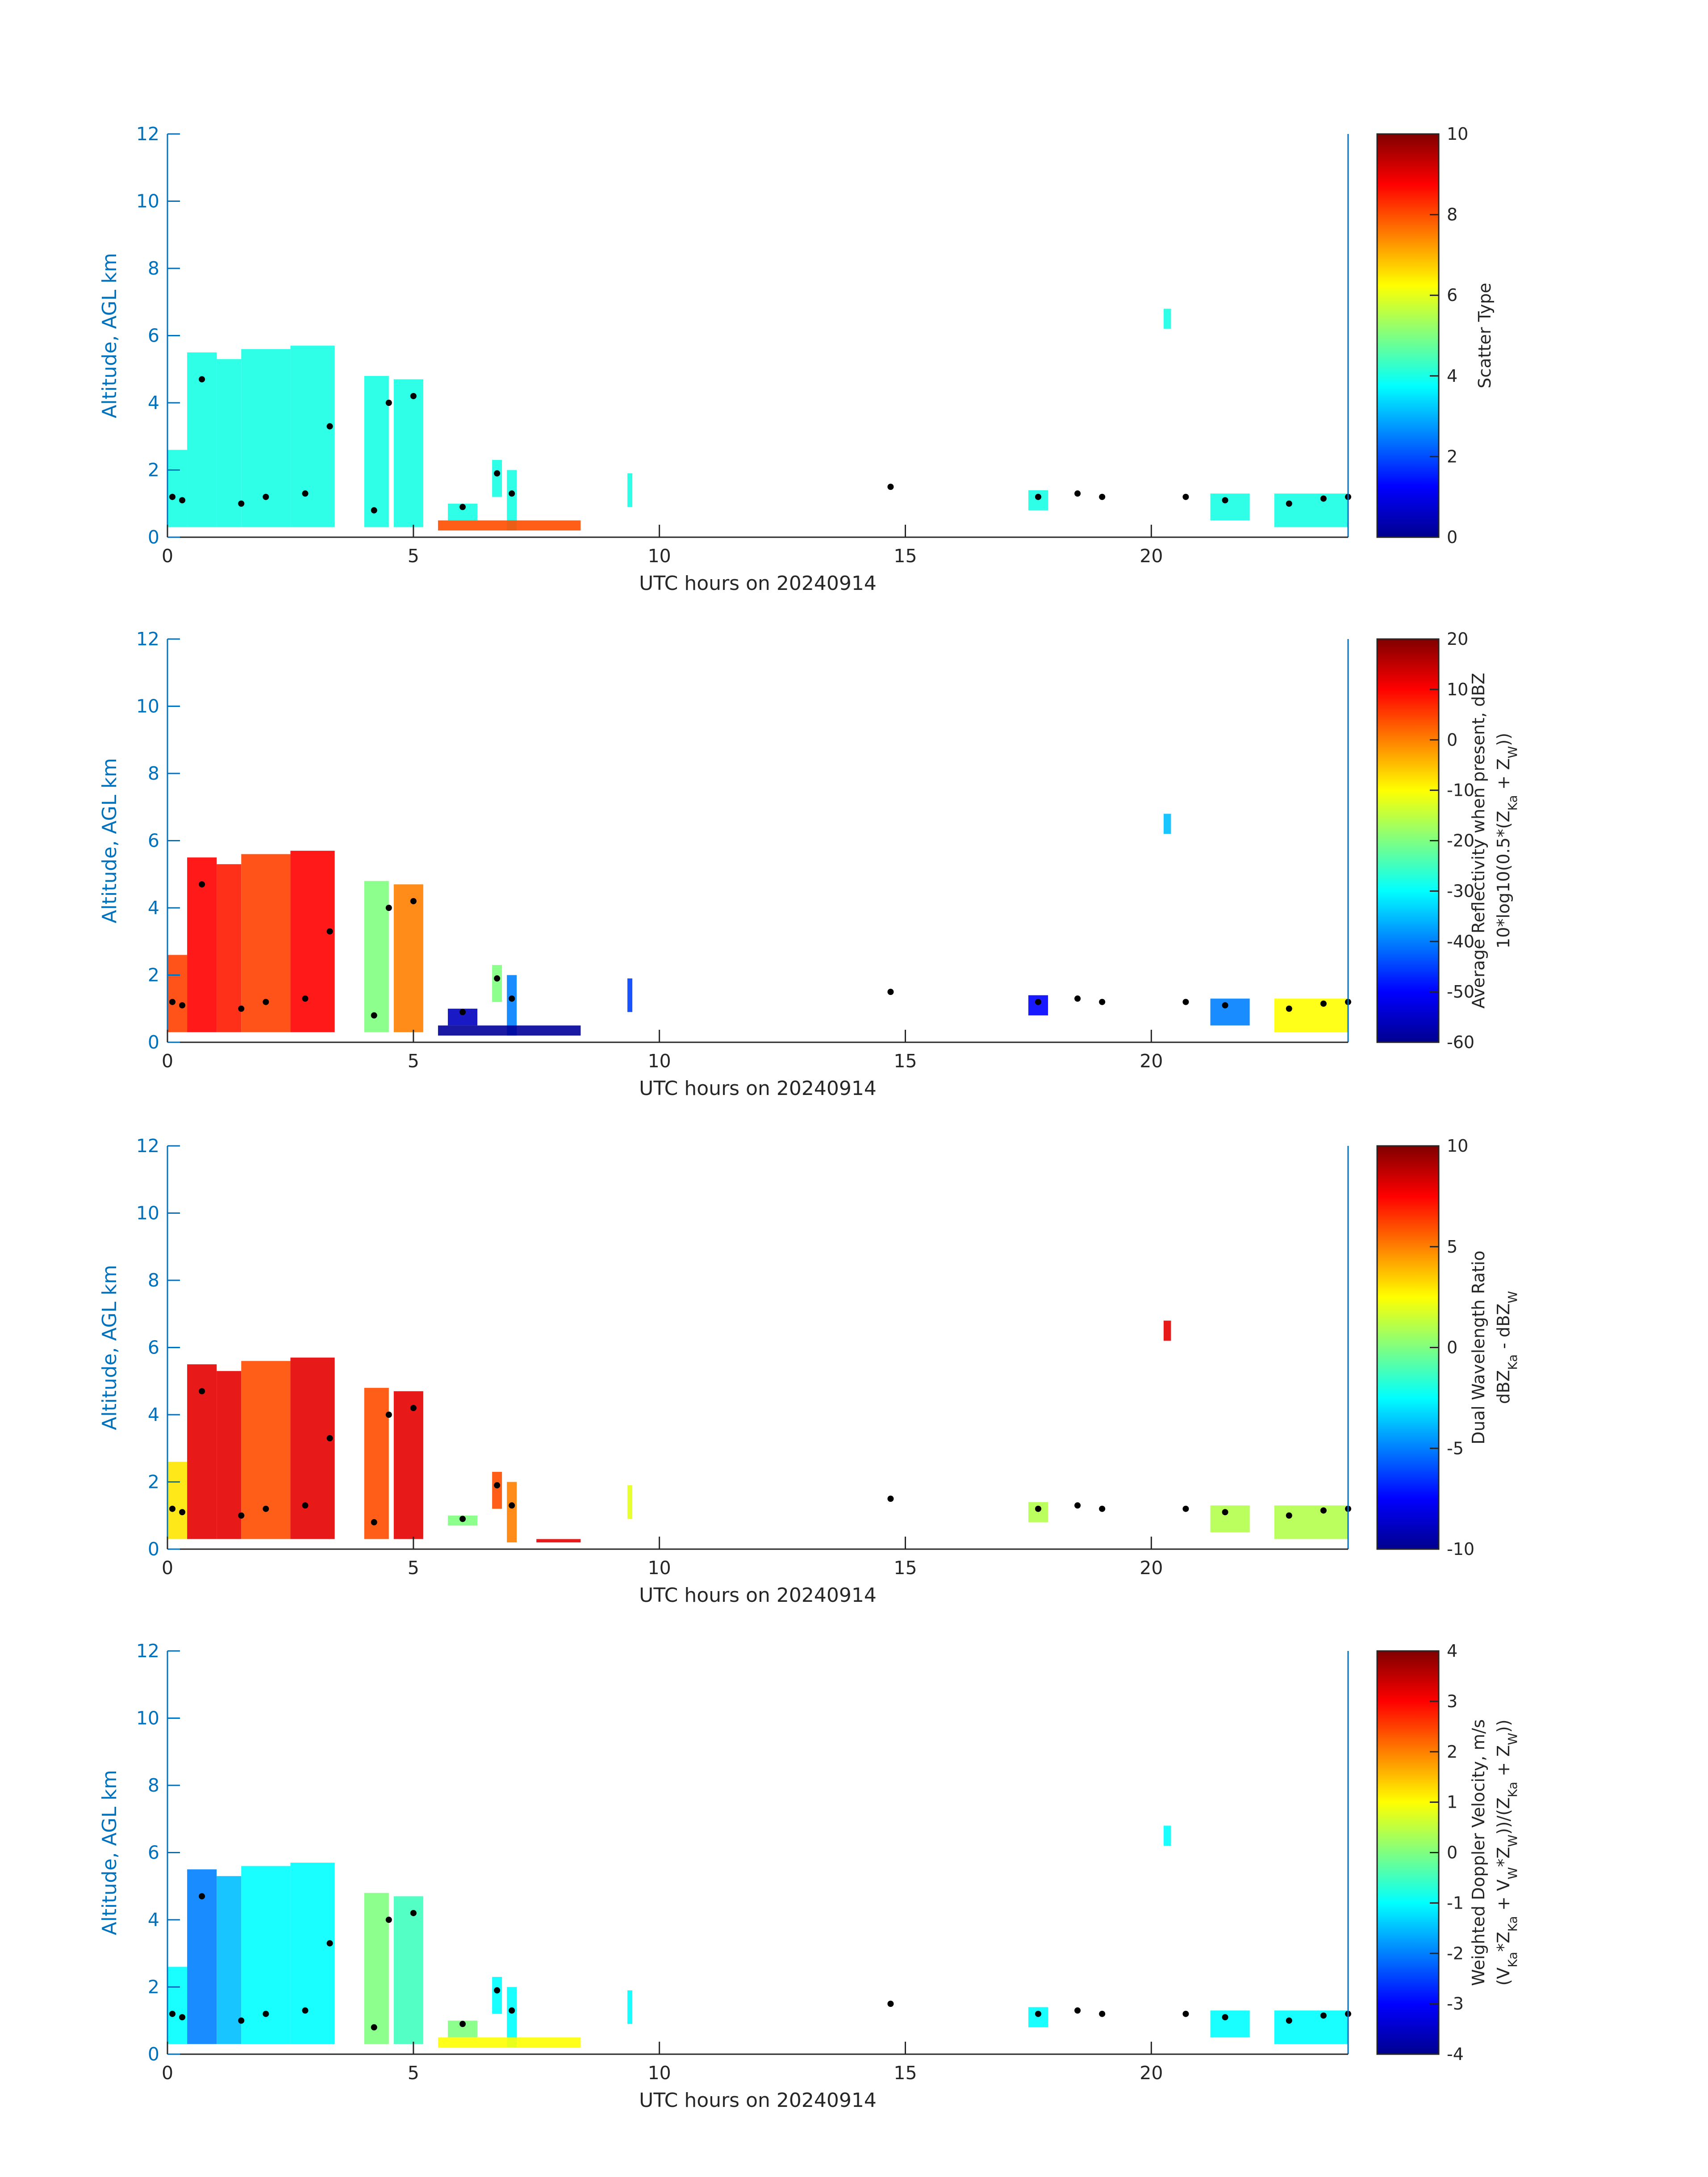 This screenshot has width=1708, height=2177. Describe the element at coordinates (1452, 295) in the screenshot. I see `colorbar-tick-label: 6` at that location.